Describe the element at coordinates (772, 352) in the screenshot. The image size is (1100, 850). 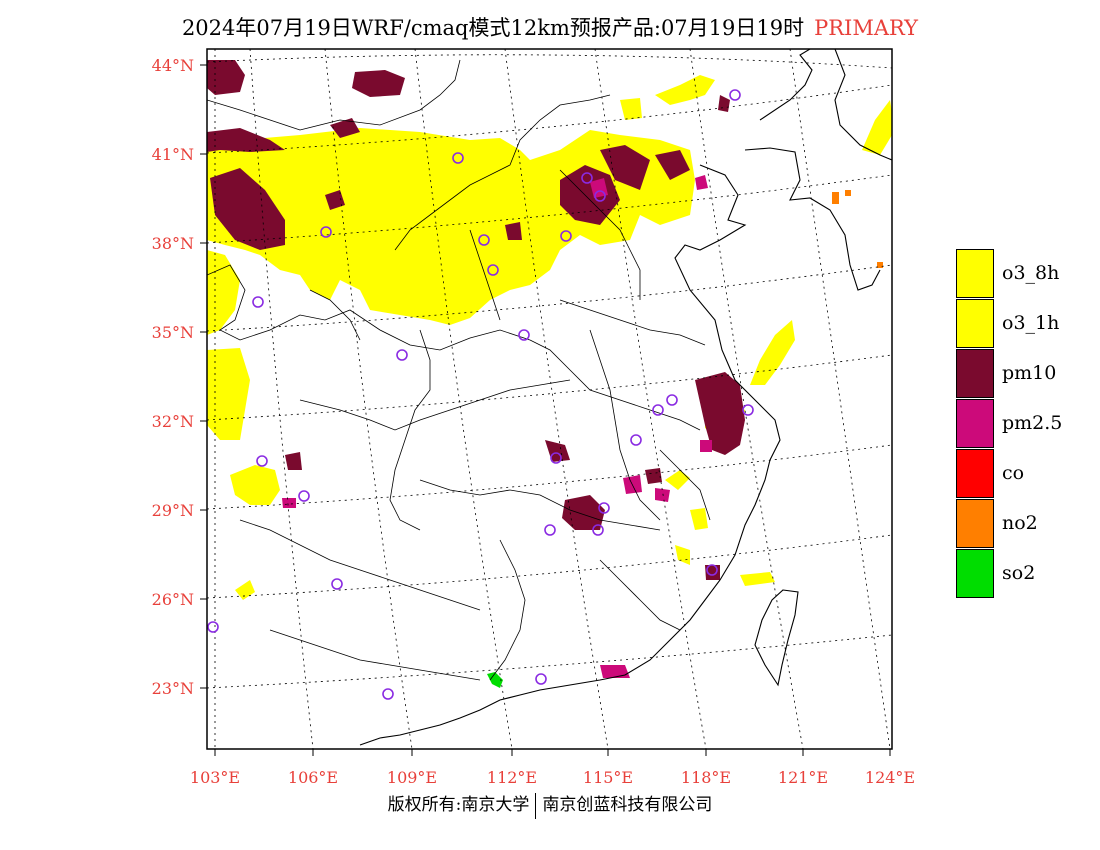
I see `o3-shandong-coast` at that location.